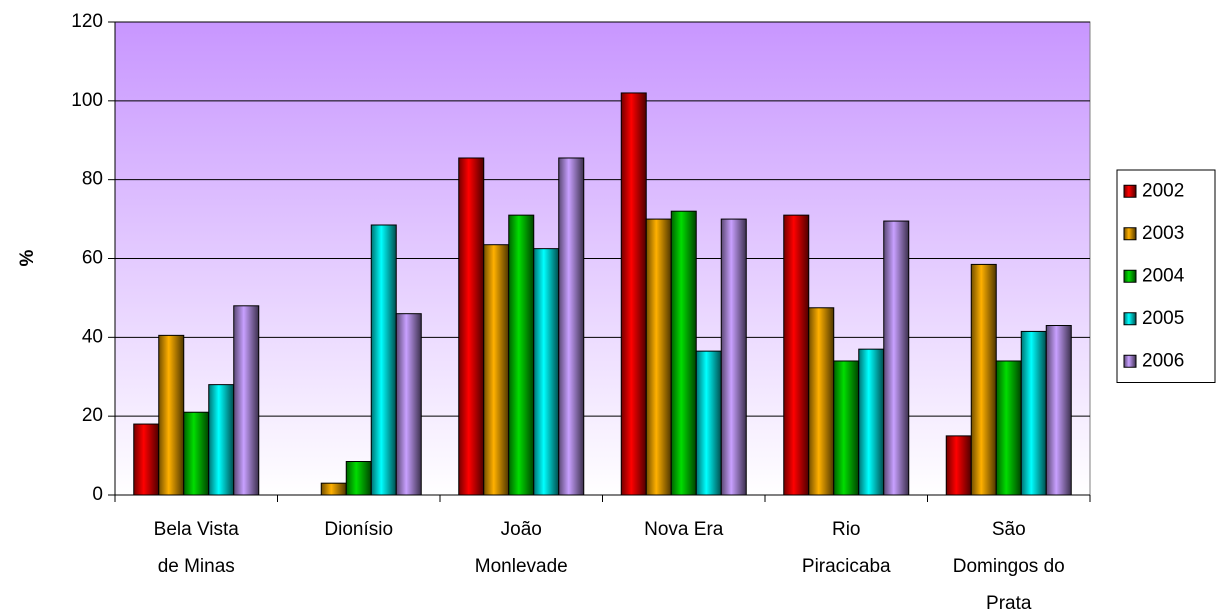  I want to click on x-tick-label: Nova Era, so click(684, 529).